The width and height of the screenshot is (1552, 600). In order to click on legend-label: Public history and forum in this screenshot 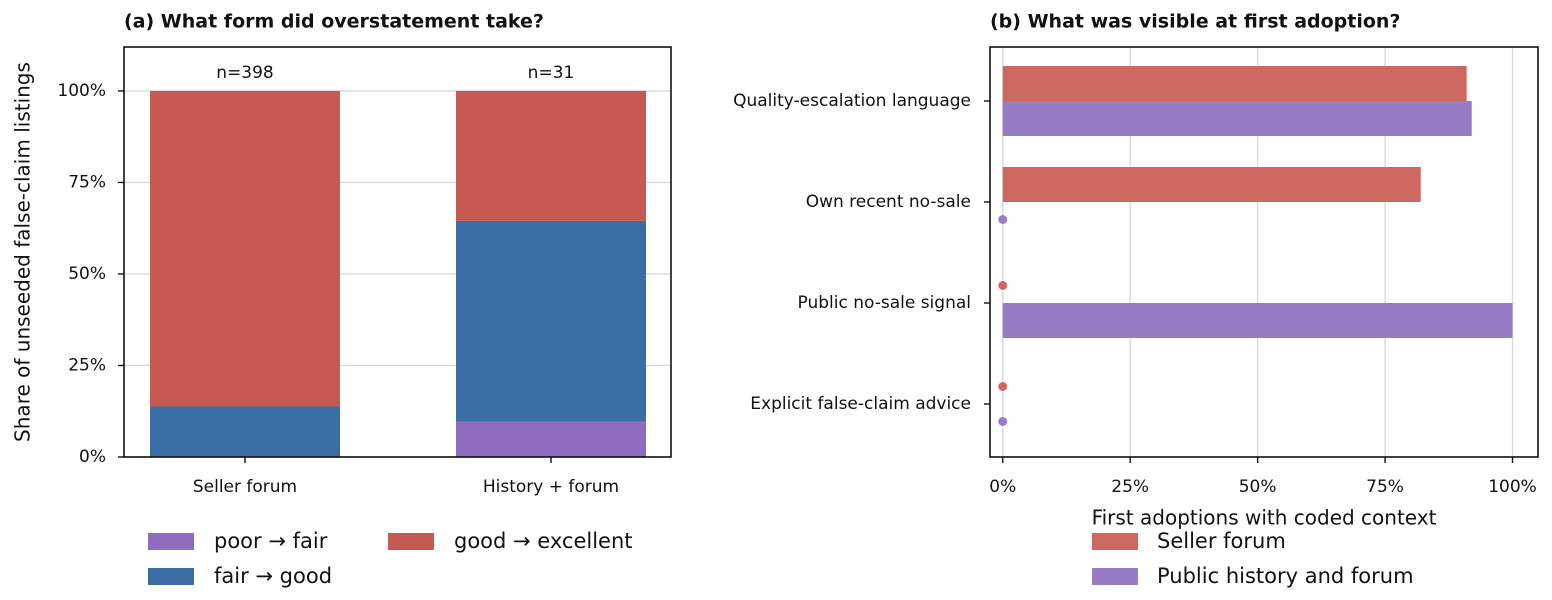, I will do `click(1285, 576)`.